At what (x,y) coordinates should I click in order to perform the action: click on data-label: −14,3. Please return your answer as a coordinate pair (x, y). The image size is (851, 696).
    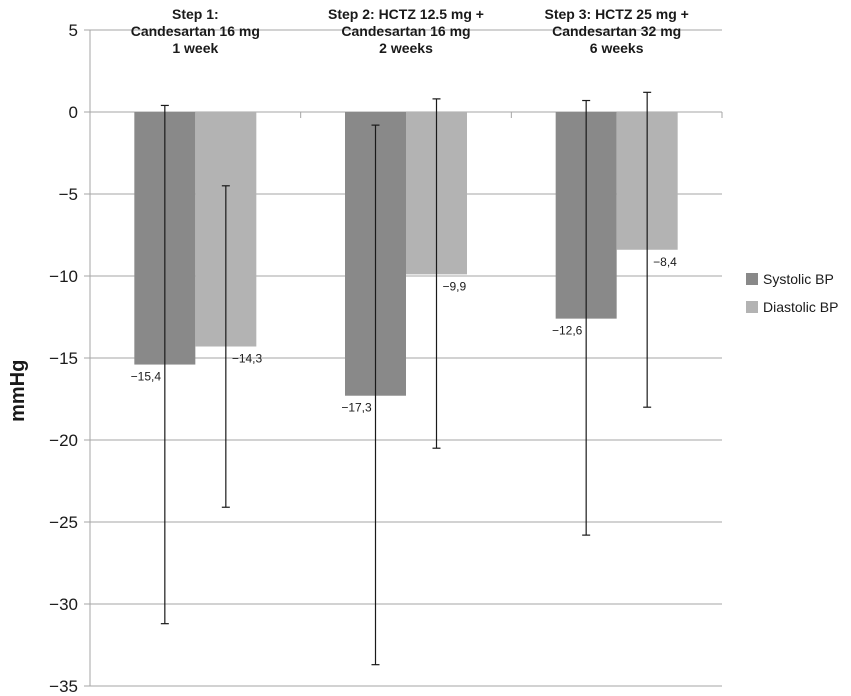
    Looking at the image, I should click on (247, 359).